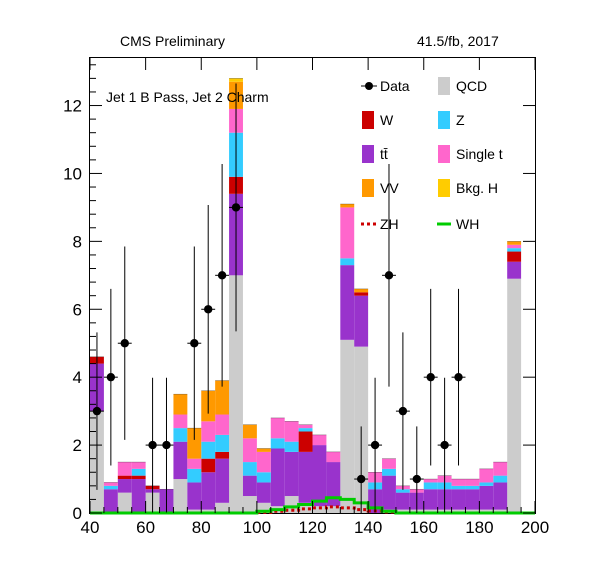 This screenshot has width=596, height=572. Describe the element at coordinates (444, 120) in the screenshot. I see `legend-z-swatch` at that location.